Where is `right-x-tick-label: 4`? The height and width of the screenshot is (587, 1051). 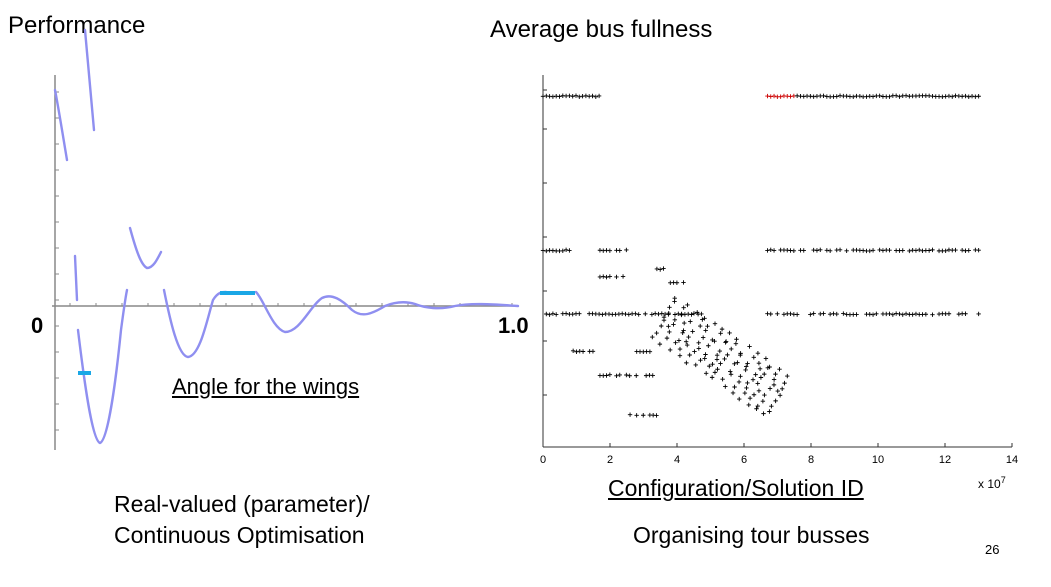
right-x-tick-label: 4 is located at coordinates (677, 460).